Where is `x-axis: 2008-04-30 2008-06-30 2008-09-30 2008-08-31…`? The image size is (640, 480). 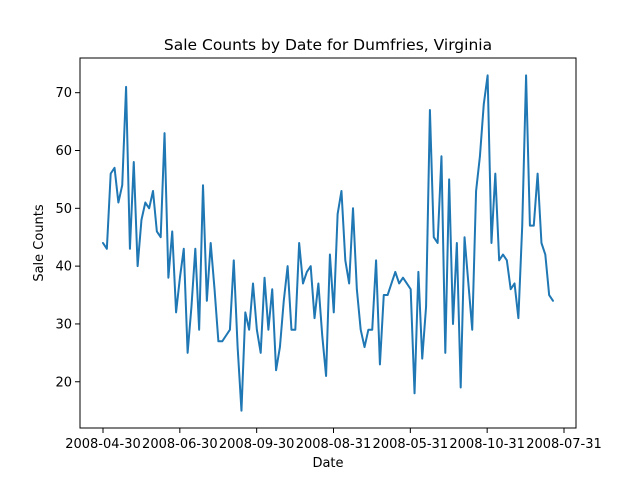
x-axis: 2008-04-30 2008-06-30 2008-09-30 2008-08-31… is located at coordinates (333, 440).